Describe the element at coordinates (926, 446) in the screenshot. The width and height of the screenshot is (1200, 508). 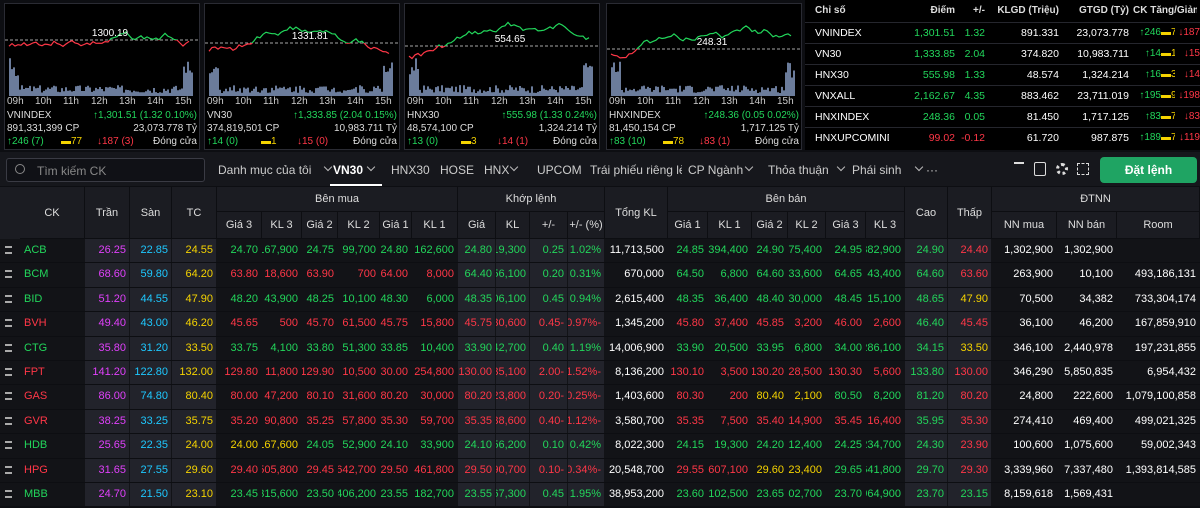
I see `price-cell: 24.30` at that location.